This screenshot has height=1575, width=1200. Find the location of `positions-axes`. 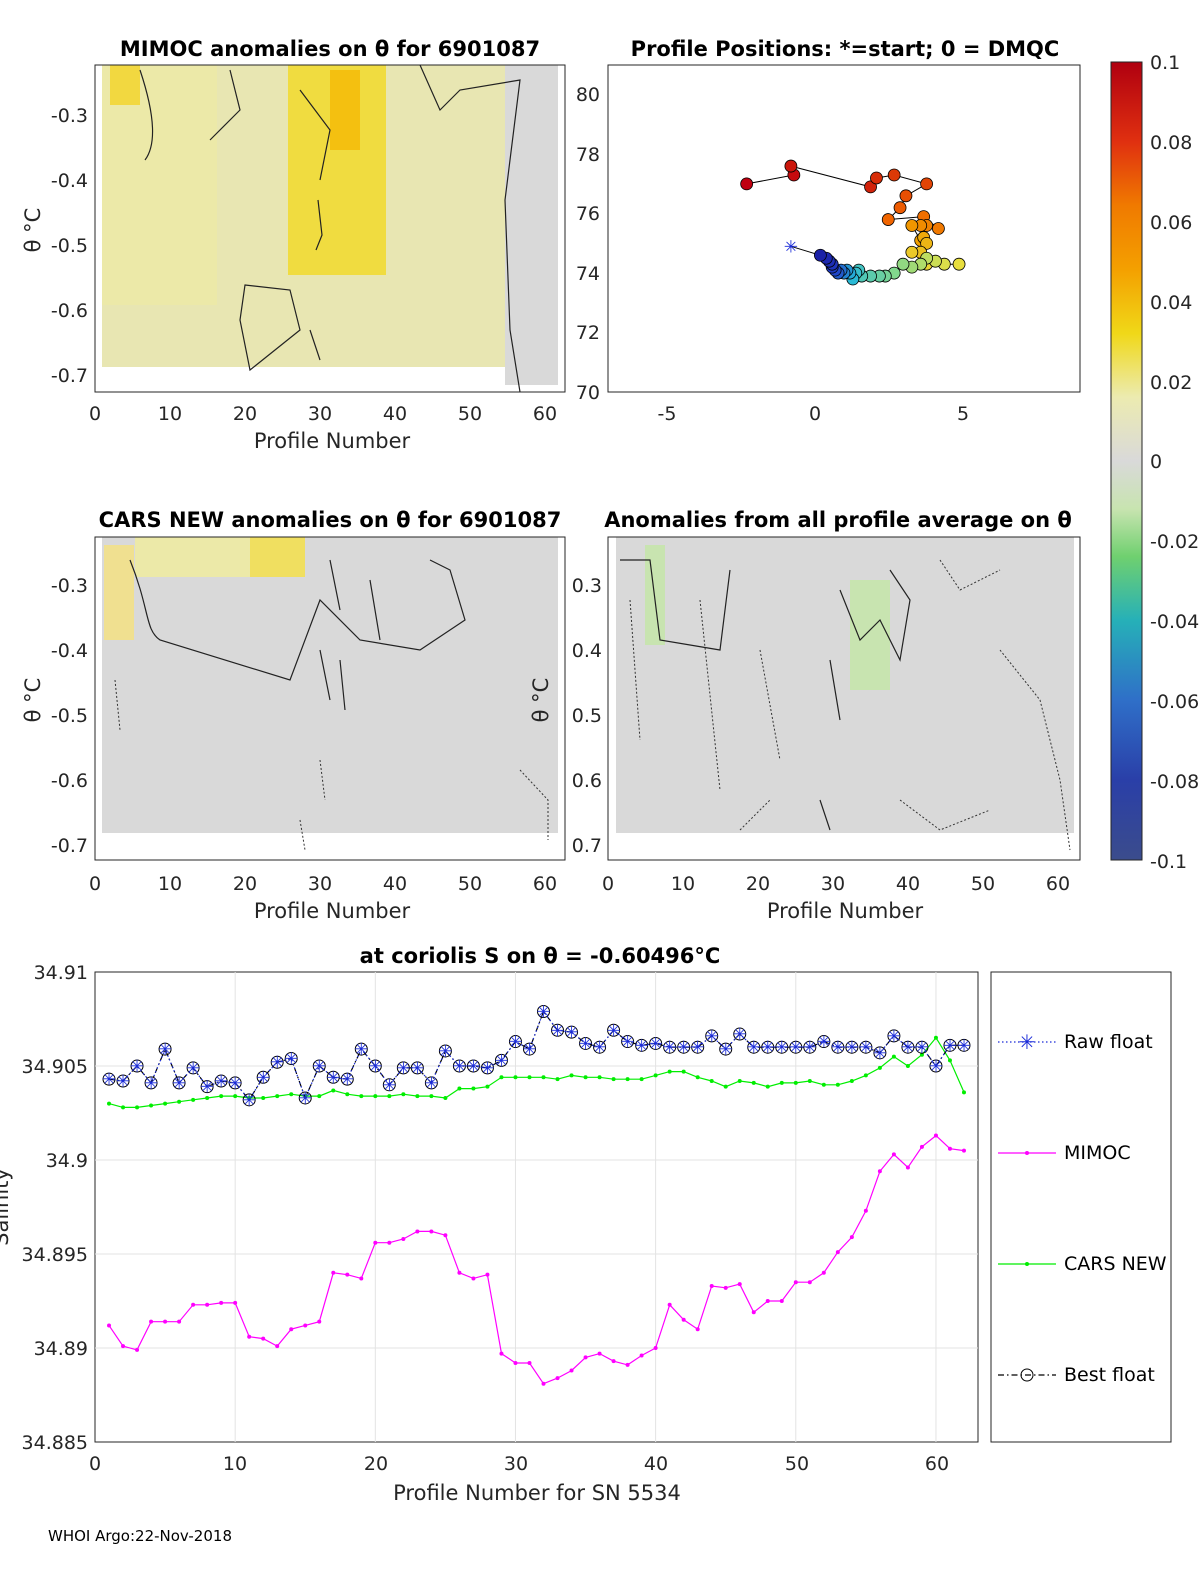

positions-axes is located at coordinates (844, 228).